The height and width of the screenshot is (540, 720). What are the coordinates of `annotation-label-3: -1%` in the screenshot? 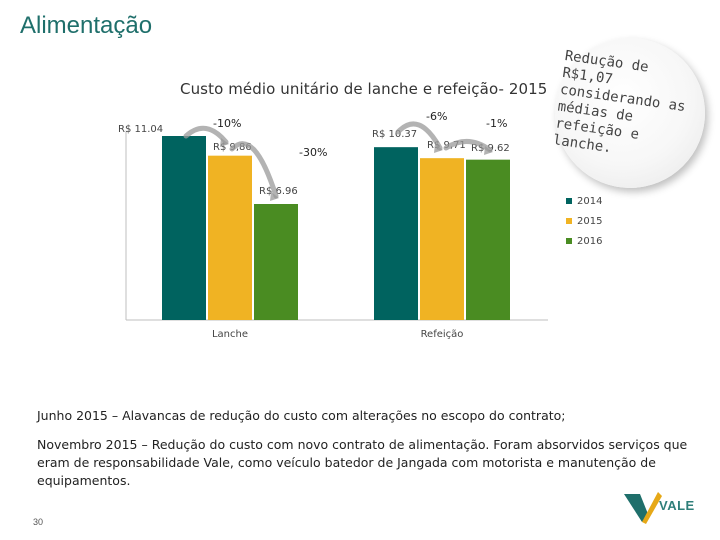 It's located at (496, 123).